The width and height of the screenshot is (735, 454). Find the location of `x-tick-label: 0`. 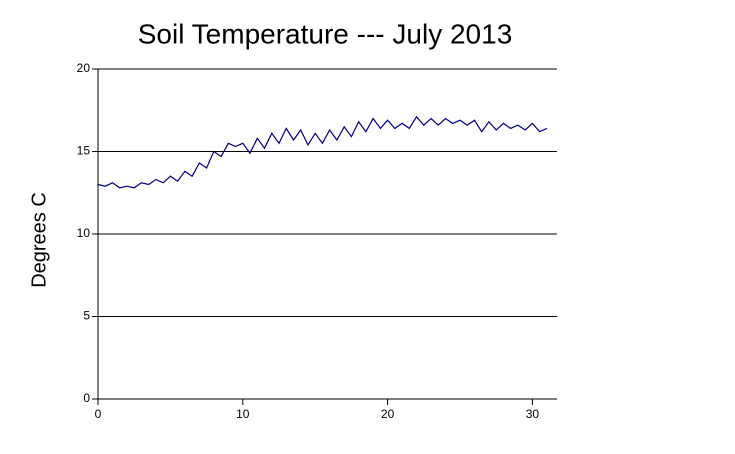

x-tick-label: 0 is located at coordinates (98, 414).